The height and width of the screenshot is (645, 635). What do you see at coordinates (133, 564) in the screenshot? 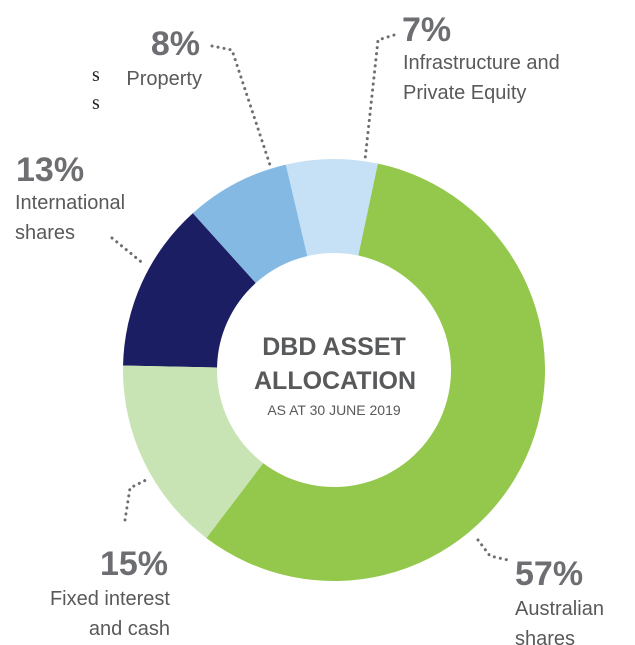
I see `value-label: 15%` at bounding box center [133, 564].